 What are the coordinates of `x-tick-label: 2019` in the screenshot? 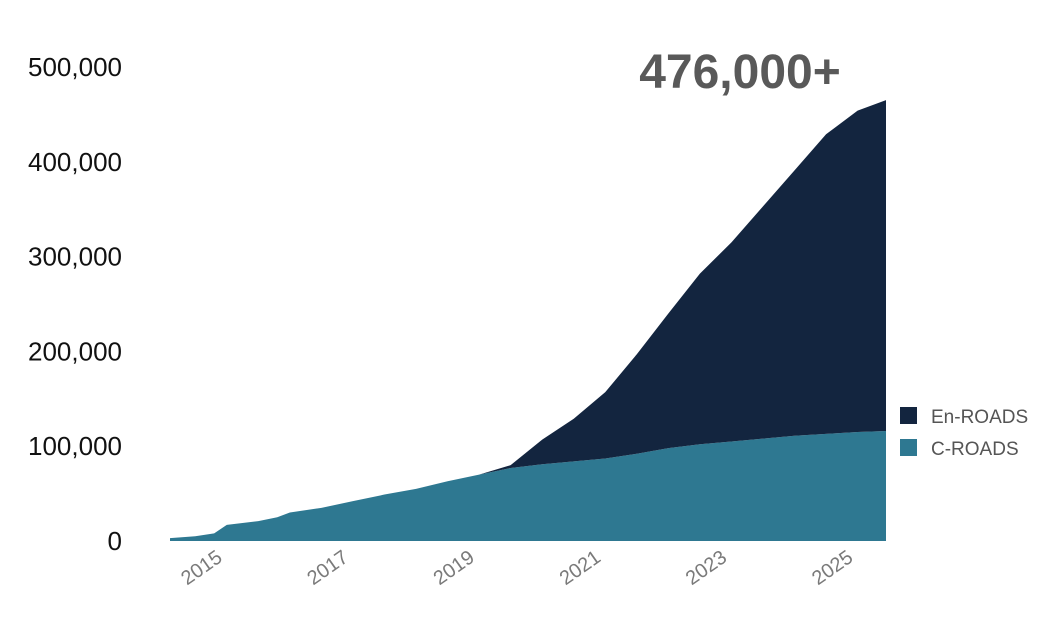 It's located at (454, 568).